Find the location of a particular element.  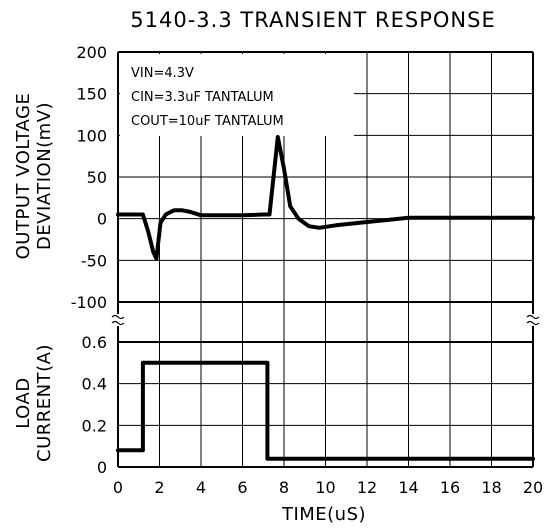

y-tick-label: 100 is located at coordinates (91, 135).